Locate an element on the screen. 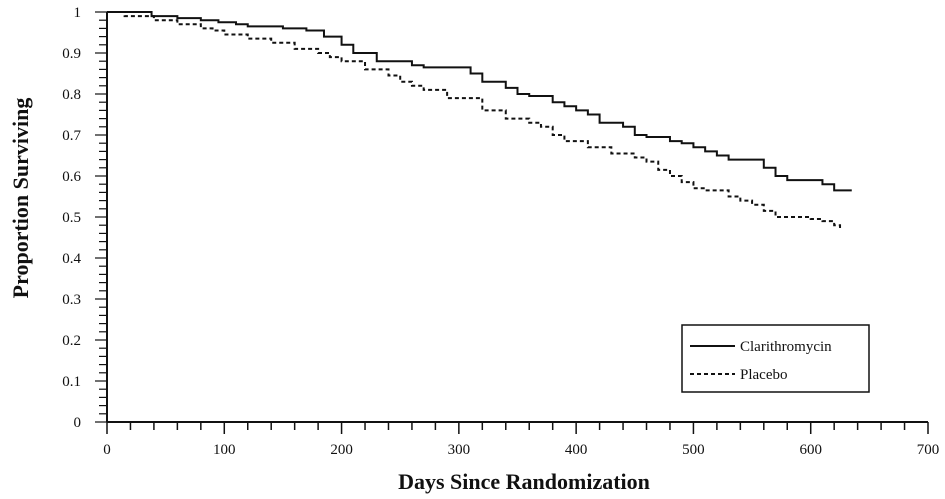 This screenshot has height=499, width=945. legend: Clarithromycin Placebo is located at coordinates (775, 358).